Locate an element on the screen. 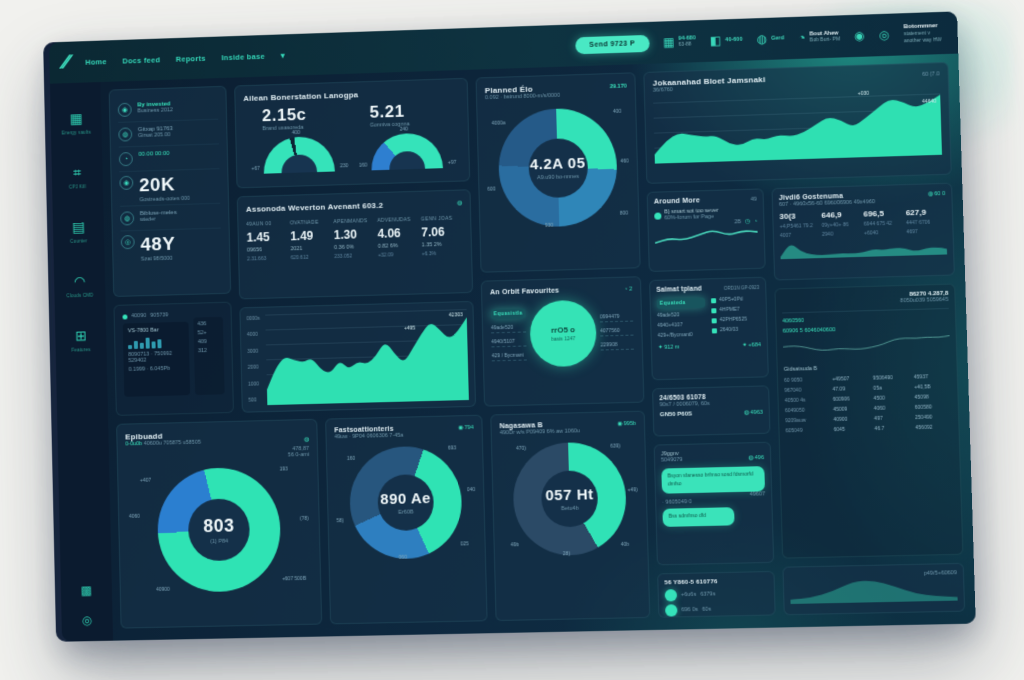 The height and width of the screenshot is (680, 1024). gauge-tick: 240 is located at coordinates (404, 129).